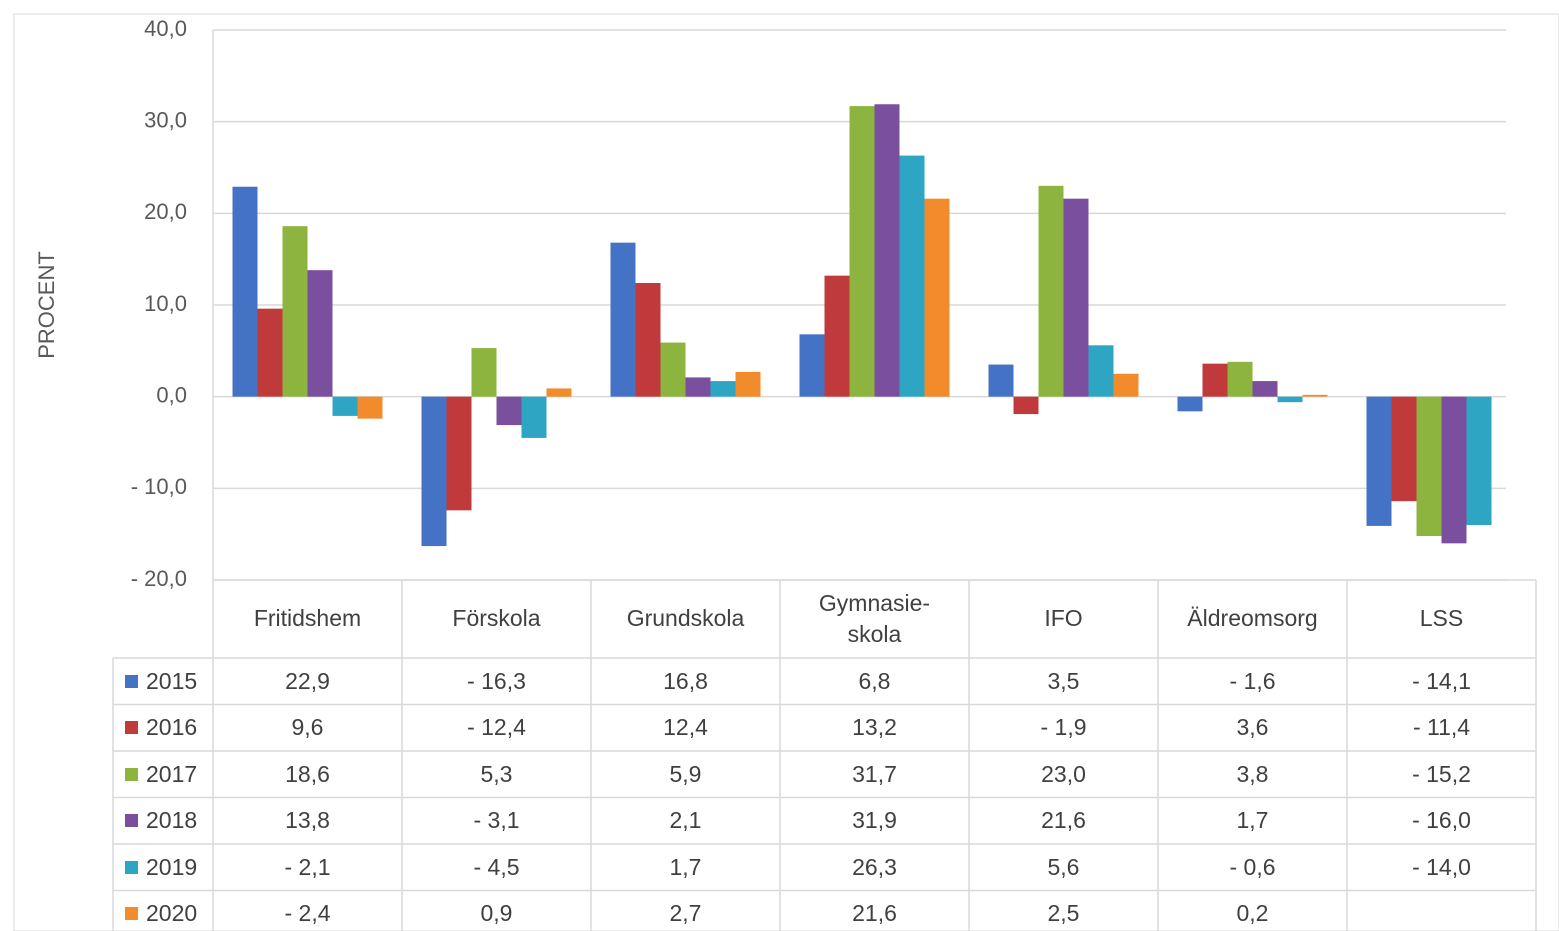 The height and width of the screenshot is (931, 1559). Describe the element at coordinates (1252, 681) in the screenshot. I see `data-label: - 1,6` at that location.